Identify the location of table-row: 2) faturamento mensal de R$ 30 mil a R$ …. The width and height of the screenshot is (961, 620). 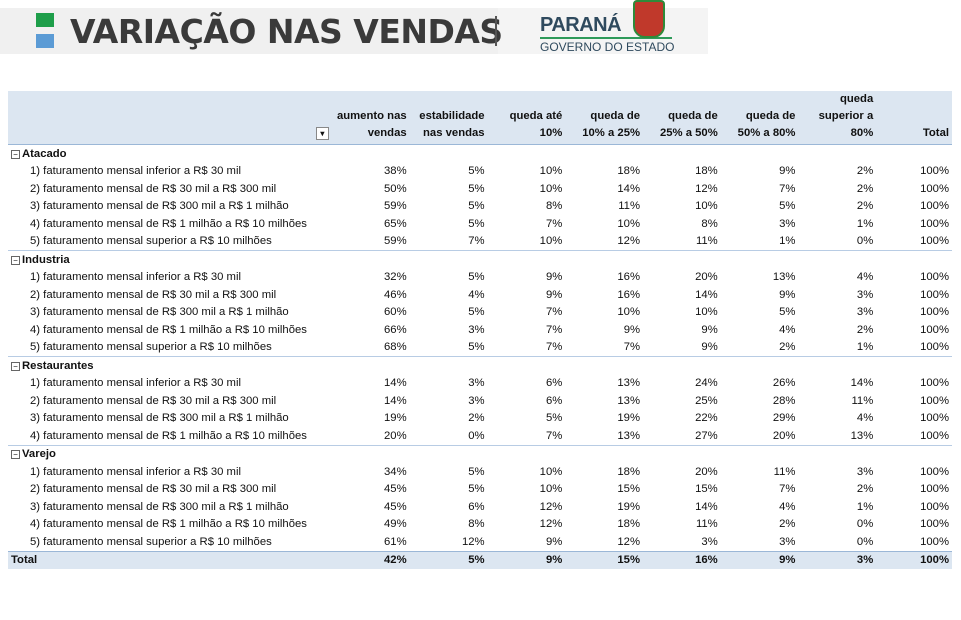
(480, 490).